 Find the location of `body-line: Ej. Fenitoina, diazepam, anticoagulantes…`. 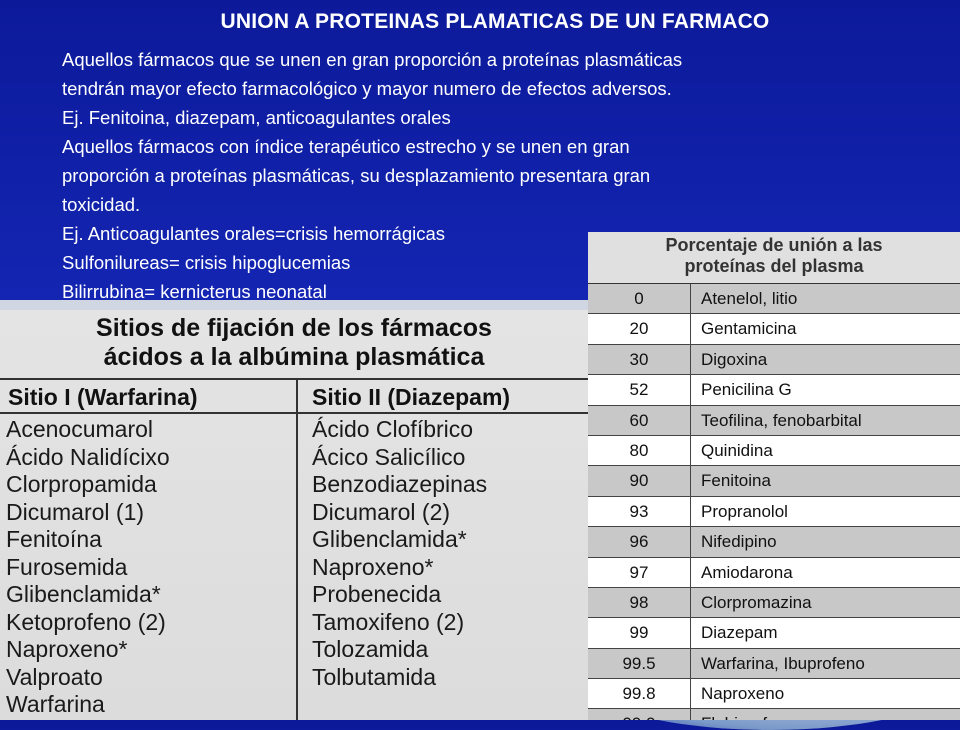

body-line: Ej. Fenitoina, diazepam, anticoagulantes… is located at coordinates (256, 117).